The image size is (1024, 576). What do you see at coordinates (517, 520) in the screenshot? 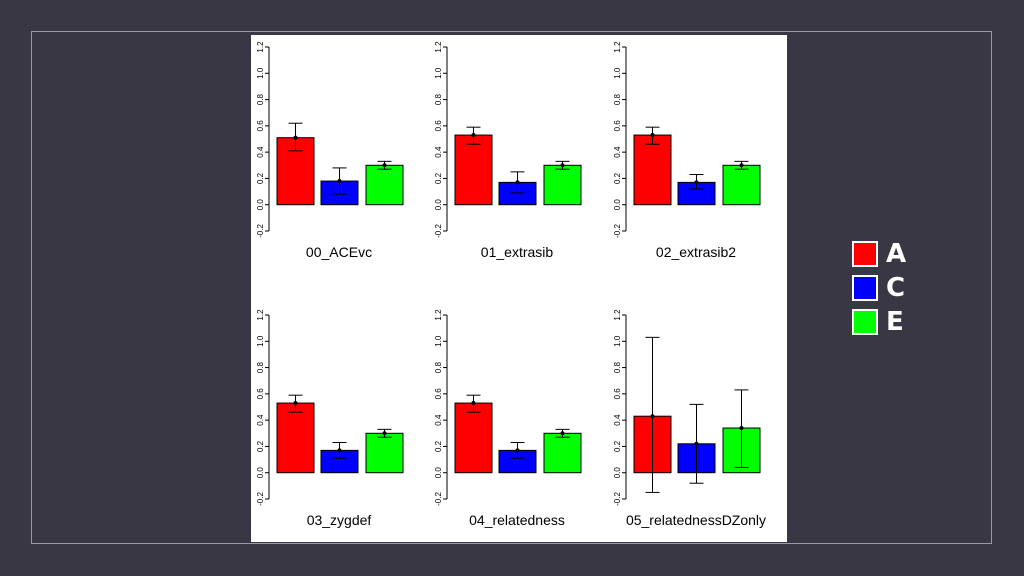
I see `chart-title: 04_relatedness` at bounding box center [517, 520].